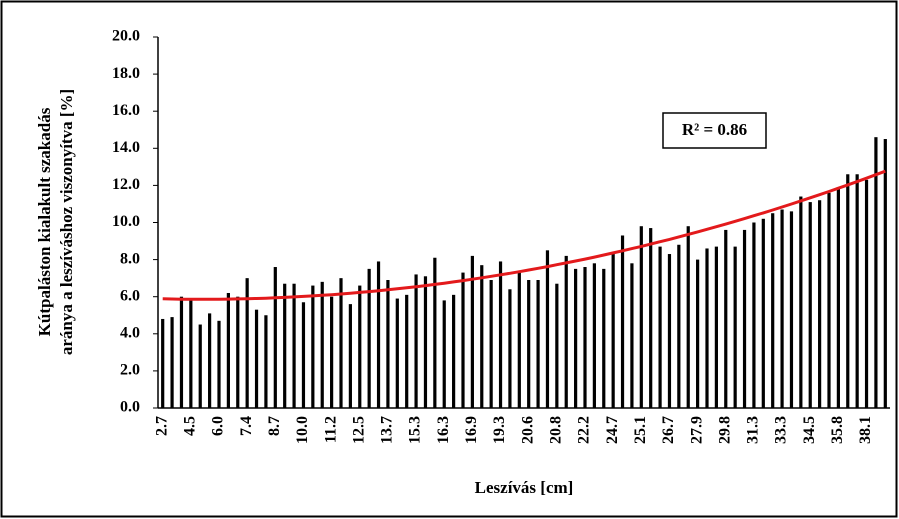 Image resolution: width=899 pixels, height=519 pixels. I want to click on x-tick-label: 25.1, so click(640, 430).